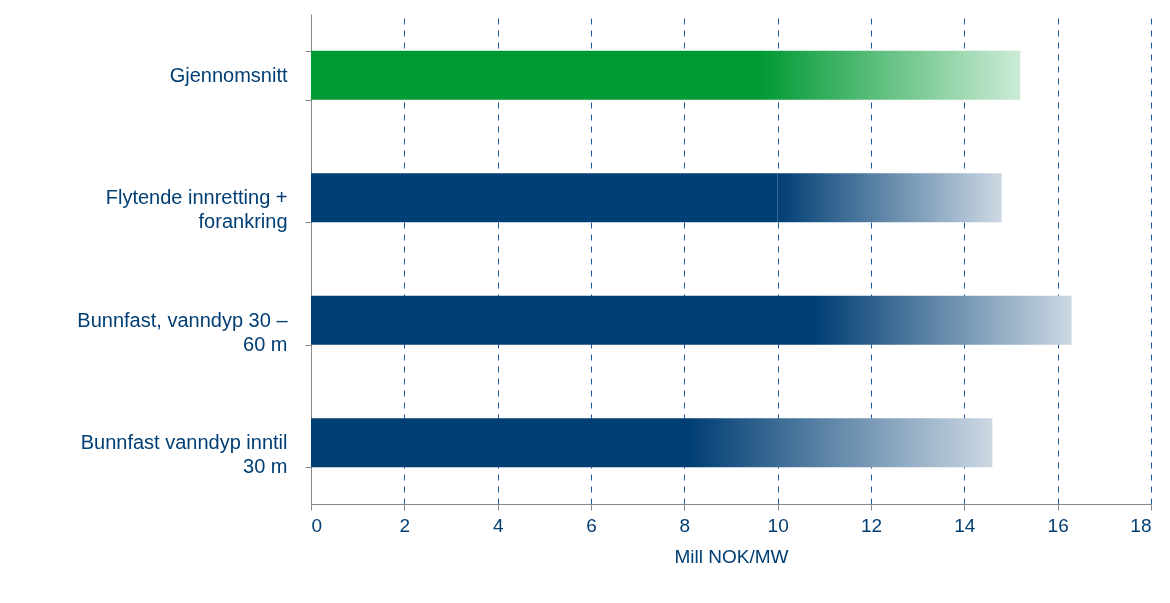  What do you see at coordinates (498, 525) in the screenshot?
I see `x-tick-label: 4` at bounding box center [498, 525].